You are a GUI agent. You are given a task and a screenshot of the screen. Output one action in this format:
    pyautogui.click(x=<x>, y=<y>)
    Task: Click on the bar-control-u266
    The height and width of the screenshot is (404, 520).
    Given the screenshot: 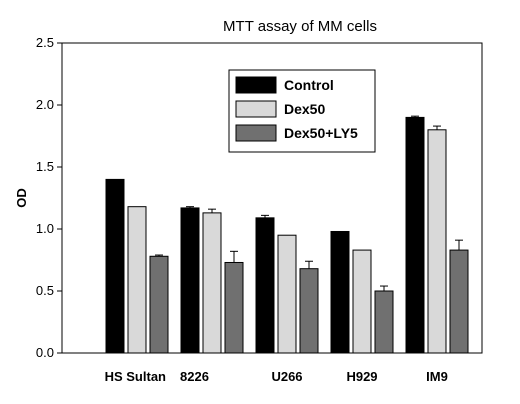 What is the action you would take?
    pyautogui.click(x=265, y=285)
    